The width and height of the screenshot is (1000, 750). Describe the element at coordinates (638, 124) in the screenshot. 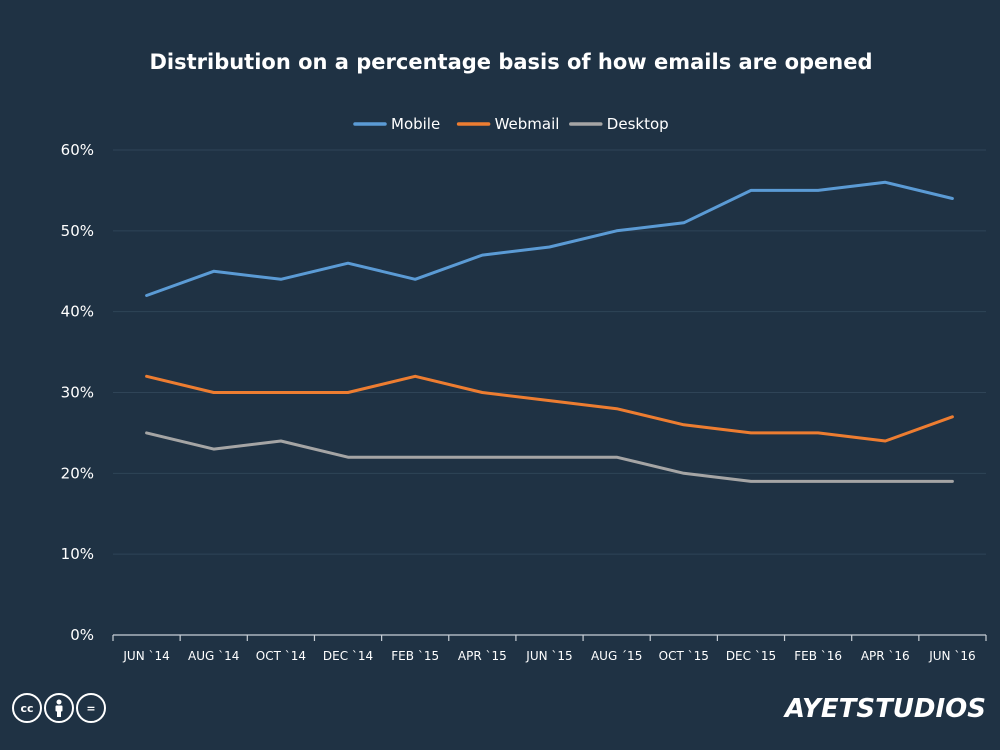

I see `legend-label-desktop: Desktop` at that location.